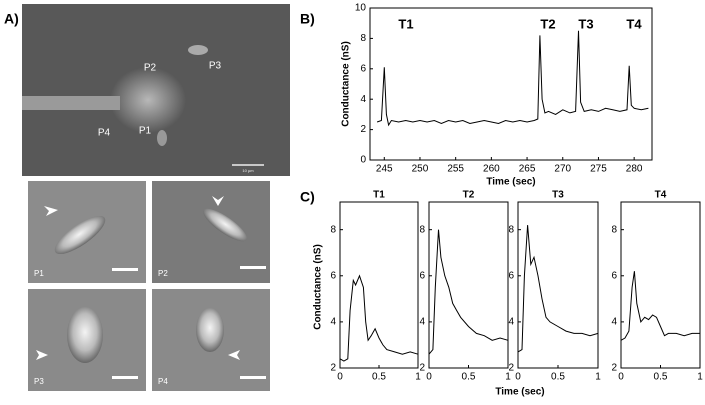 The height and width of the screenshot is (405, 705). I want to click on inset-label: P2, so click(163, 273).